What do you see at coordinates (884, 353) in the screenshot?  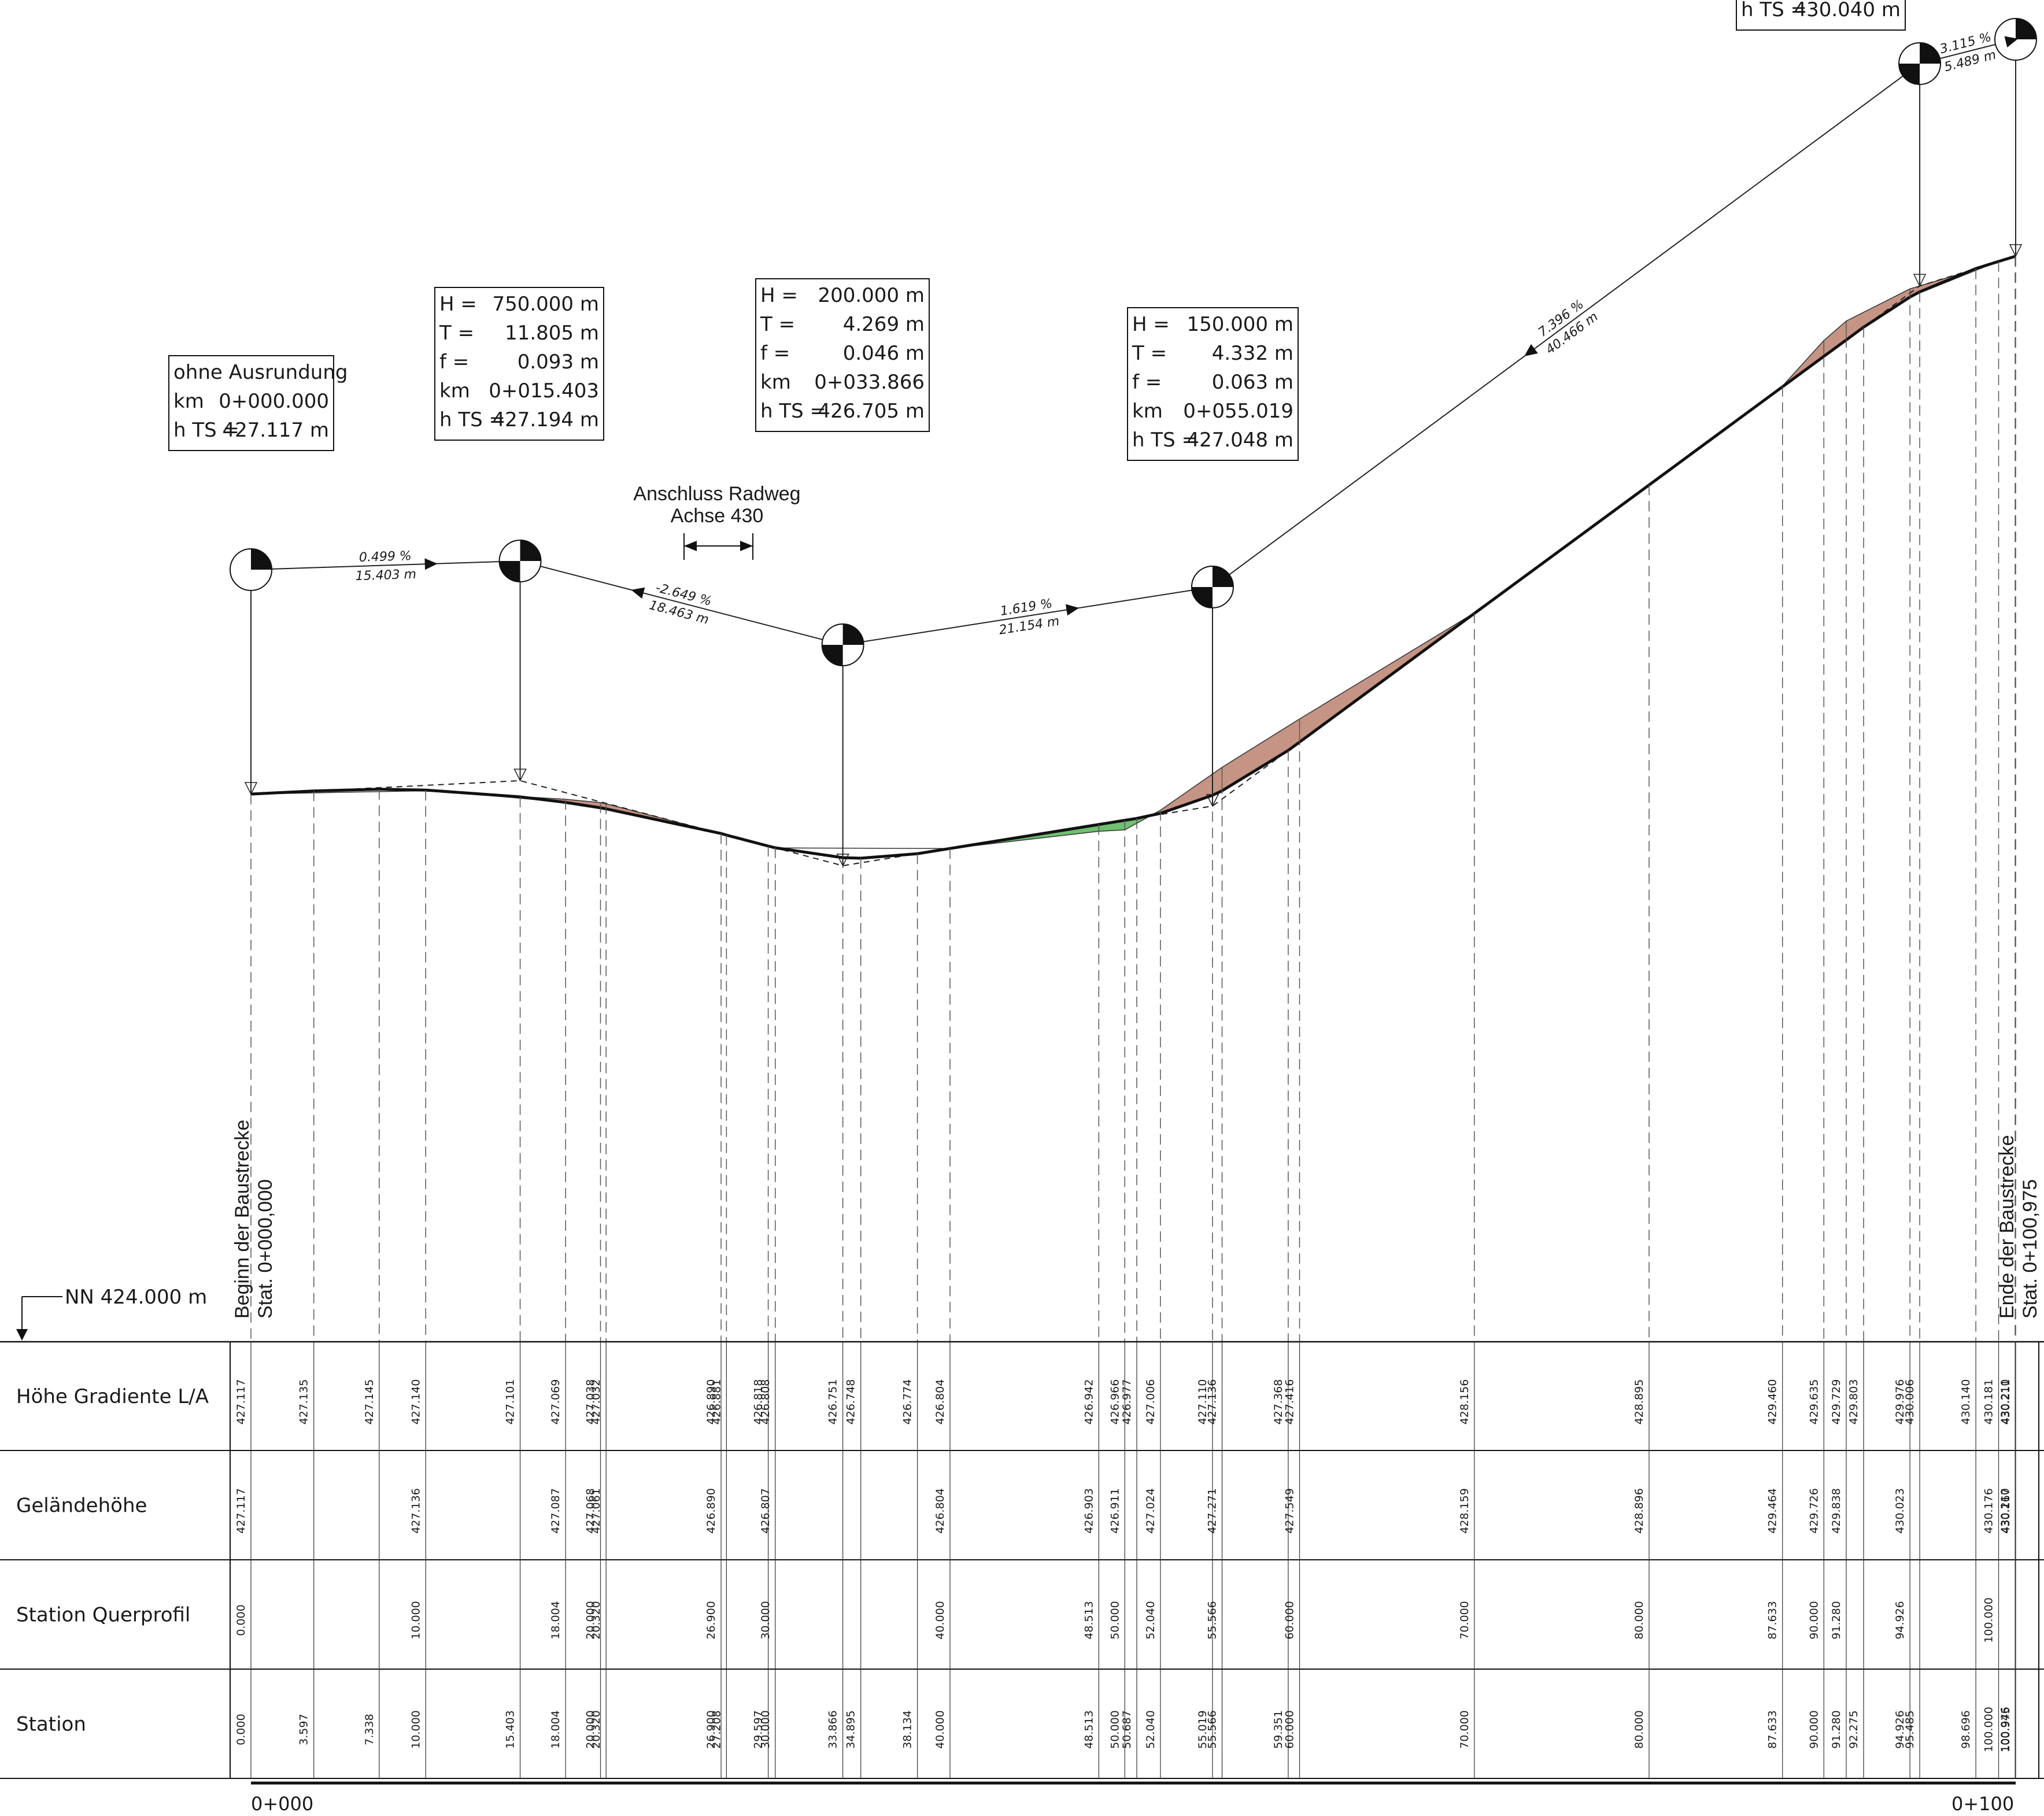 I see `curve-info-value: 0.046 m` at bounding box center [884, 353].